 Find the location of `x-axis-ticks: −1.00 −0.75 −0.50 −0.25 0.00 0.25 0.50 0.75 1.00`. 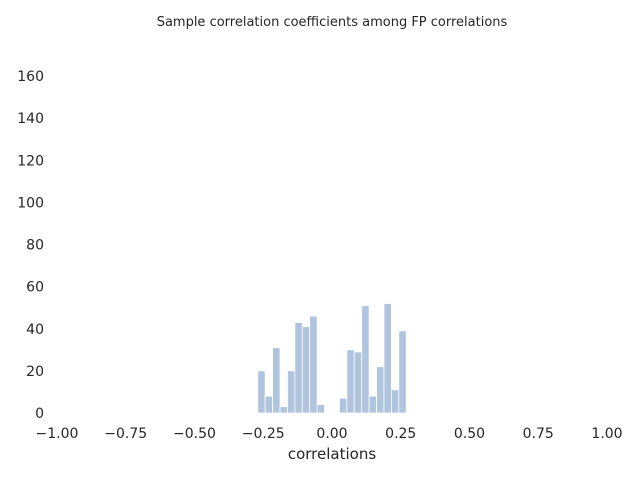

x-axis-ticks: −1.00 −0.75 −0.50 −0.25 0.00 0.25 0.50 0.75 1.00 is located at coordinates (329, 434).